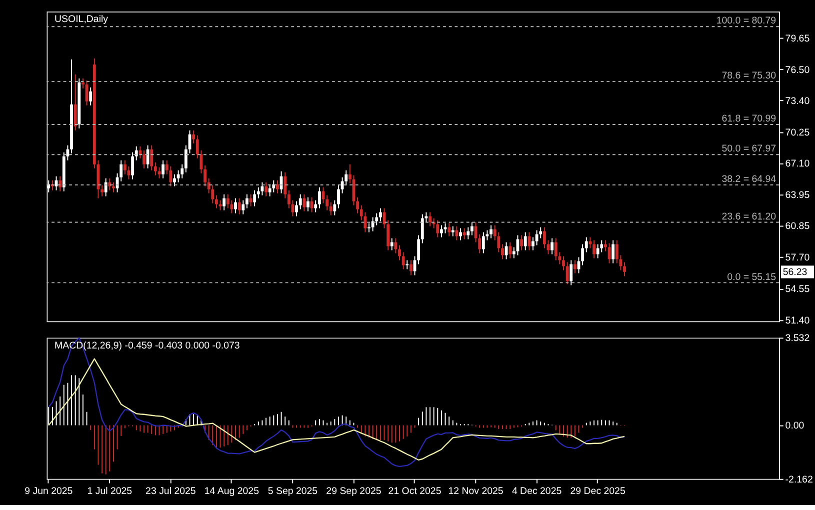  I want to click on y-tick-label: 63.95, so click(797, 196).